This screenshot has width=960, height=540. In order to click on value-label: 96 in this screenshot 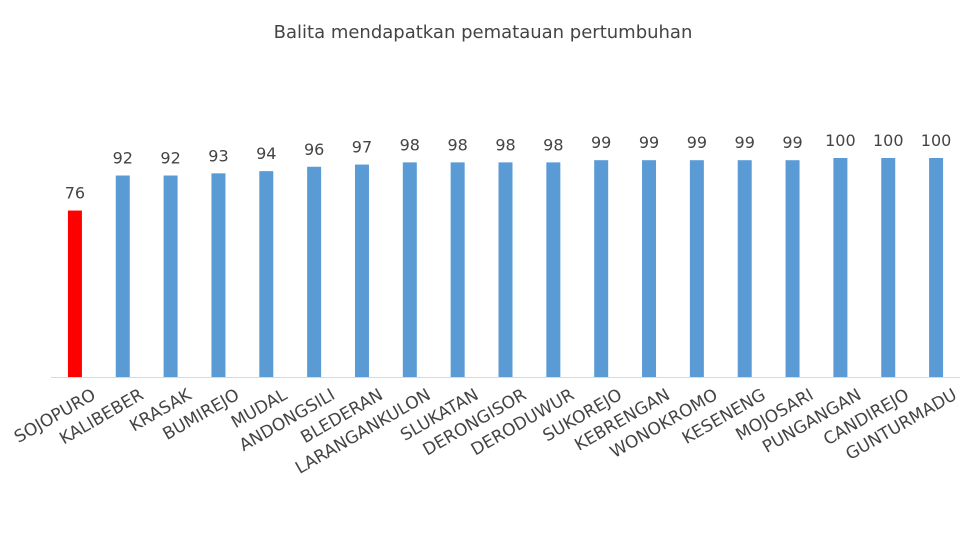, I will do `click(314, 149)`.